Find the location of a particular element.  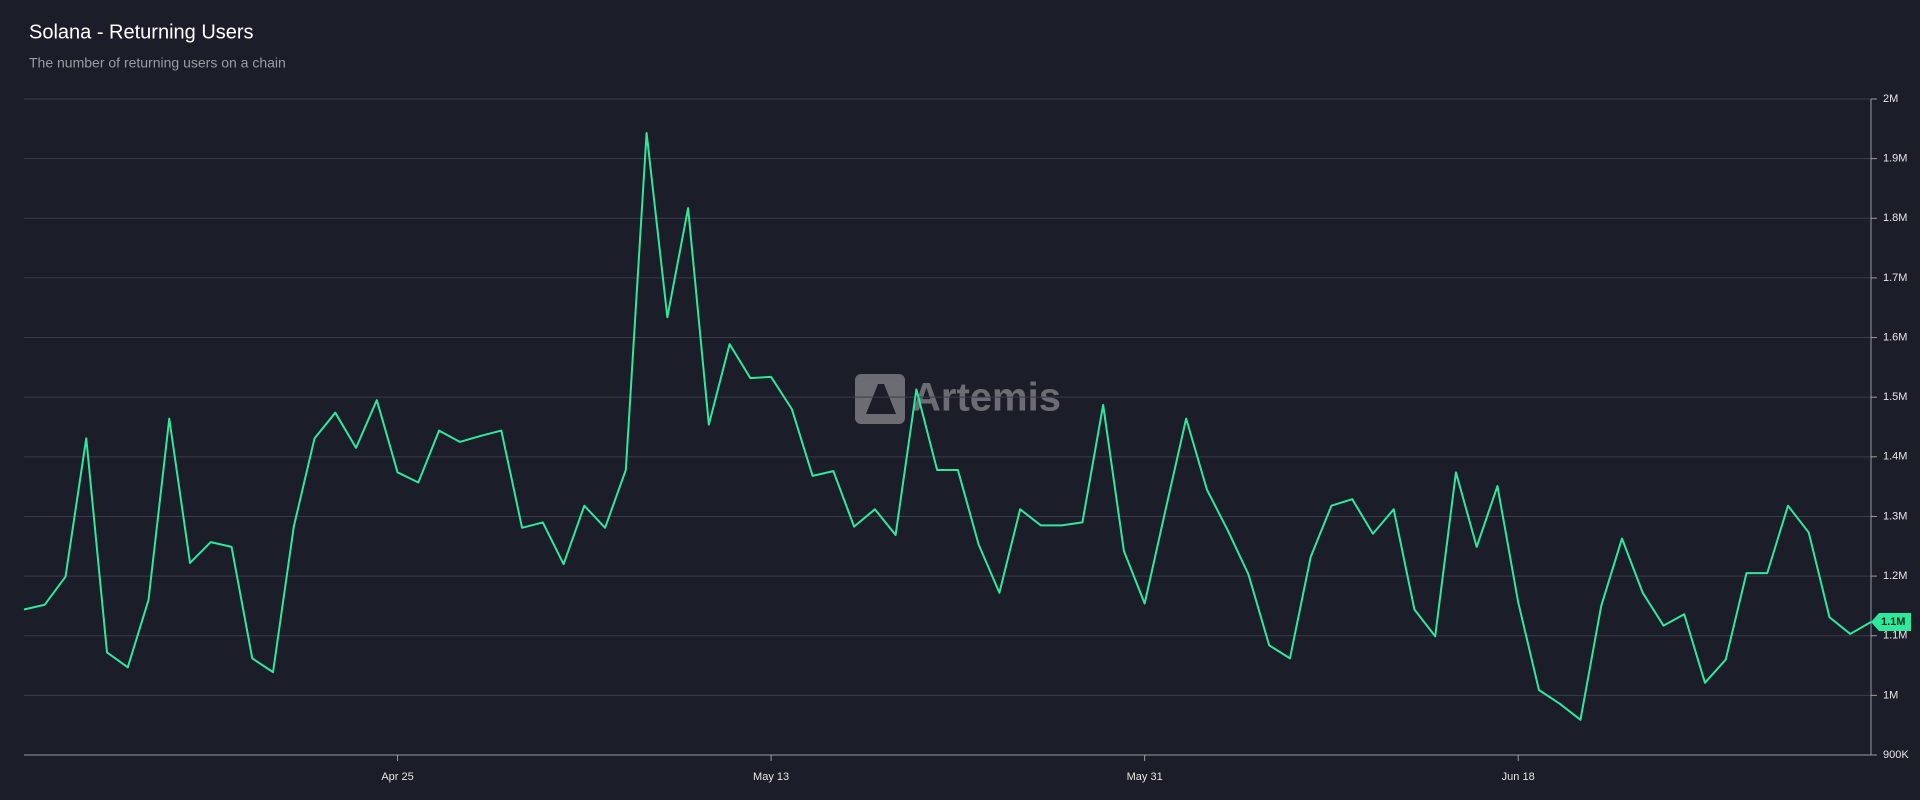

y-tick-label: 1.2M is located at coordinates (1895, 576).